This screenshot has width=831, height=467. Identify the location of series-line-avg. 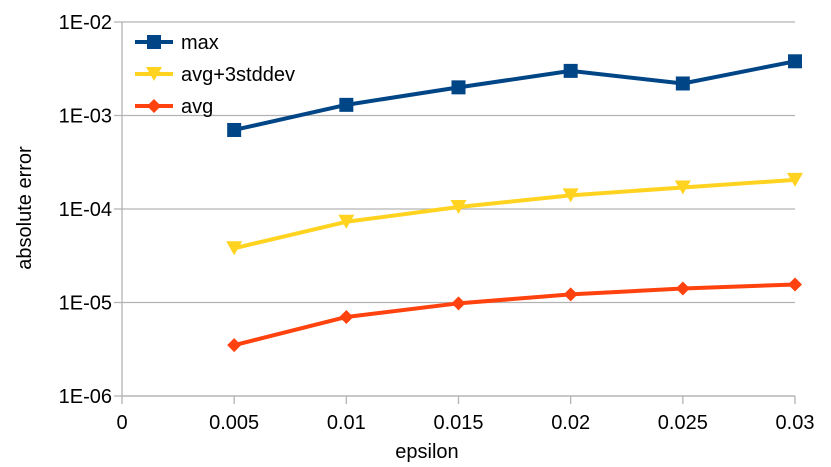
(514, 315).